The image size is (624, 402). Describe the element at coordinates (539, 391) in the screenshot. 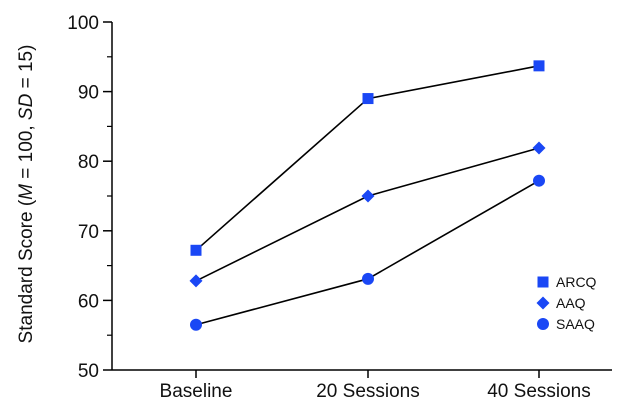

I see `x-tick-label: 40 Sessions` at that location.